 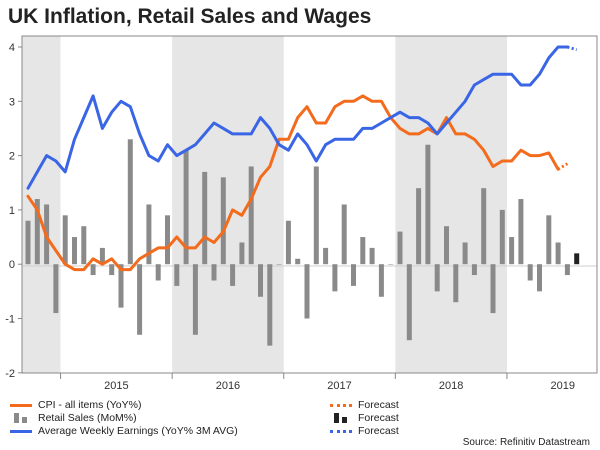 What do you see at coordinates (10, 320) in the screenshot?
I see `y-tick-label: -1` at bounding box center [10, 320].